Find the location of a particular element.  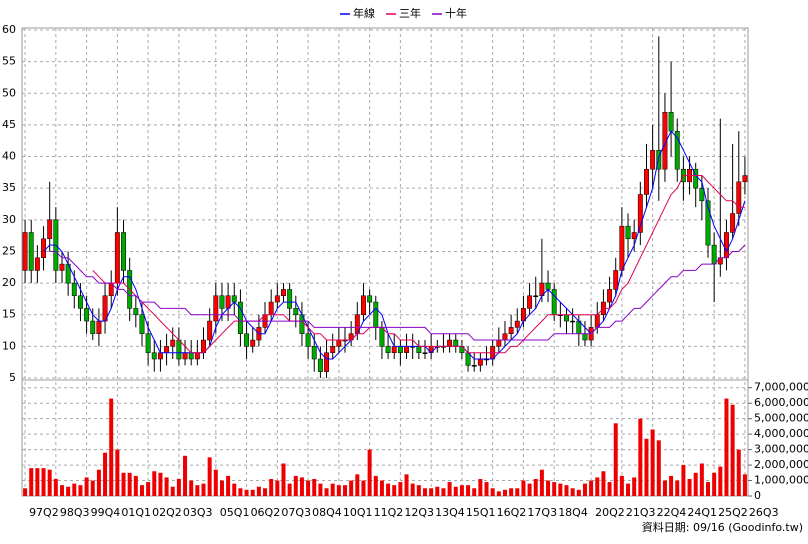

source-note: 資料日期: 09/16 (Goodinfo.tw) is located at coordinates (722, 527).